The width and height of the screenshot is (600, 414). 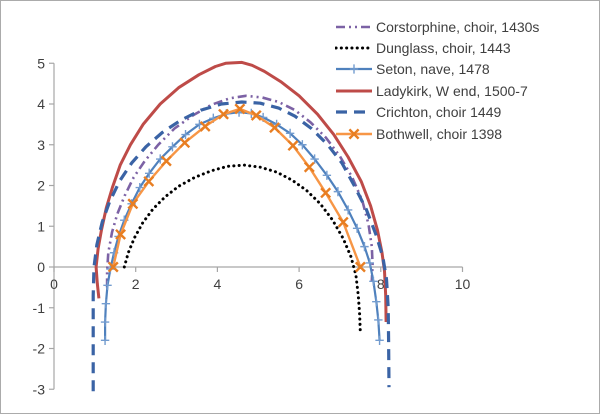 I want to click on x-axis-label: 2, so click(x=136, y=284).